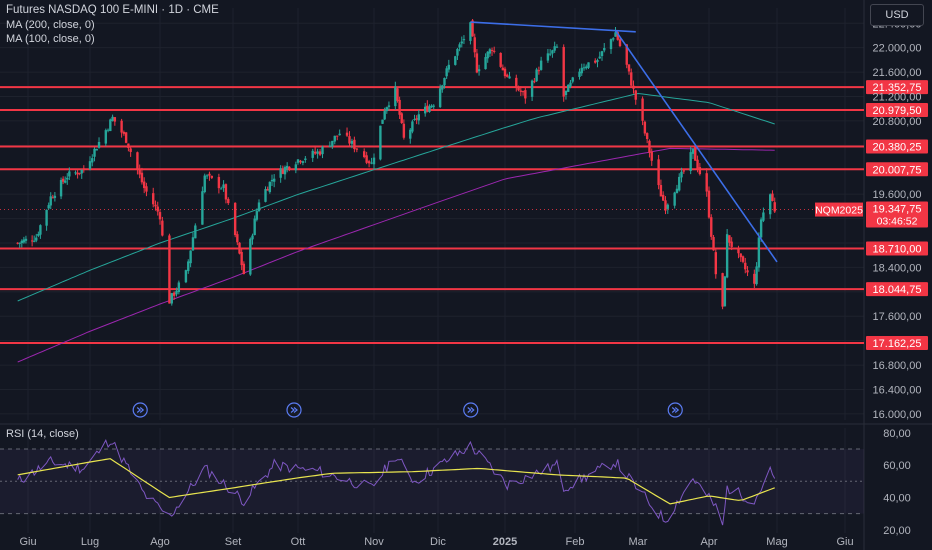  Describe the element at coordinates (897, 498) in the screenshot. I see `rsi-tick-label: 40,00` at that location.